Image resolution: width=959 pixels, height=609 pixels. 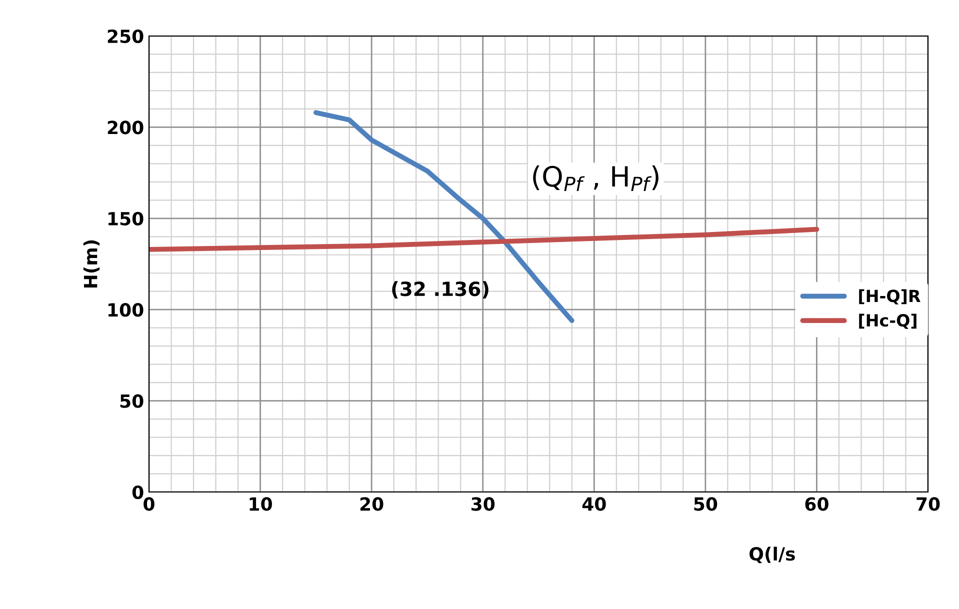 I want to click on x-tick-label: 70, so click(x=928, y=504).